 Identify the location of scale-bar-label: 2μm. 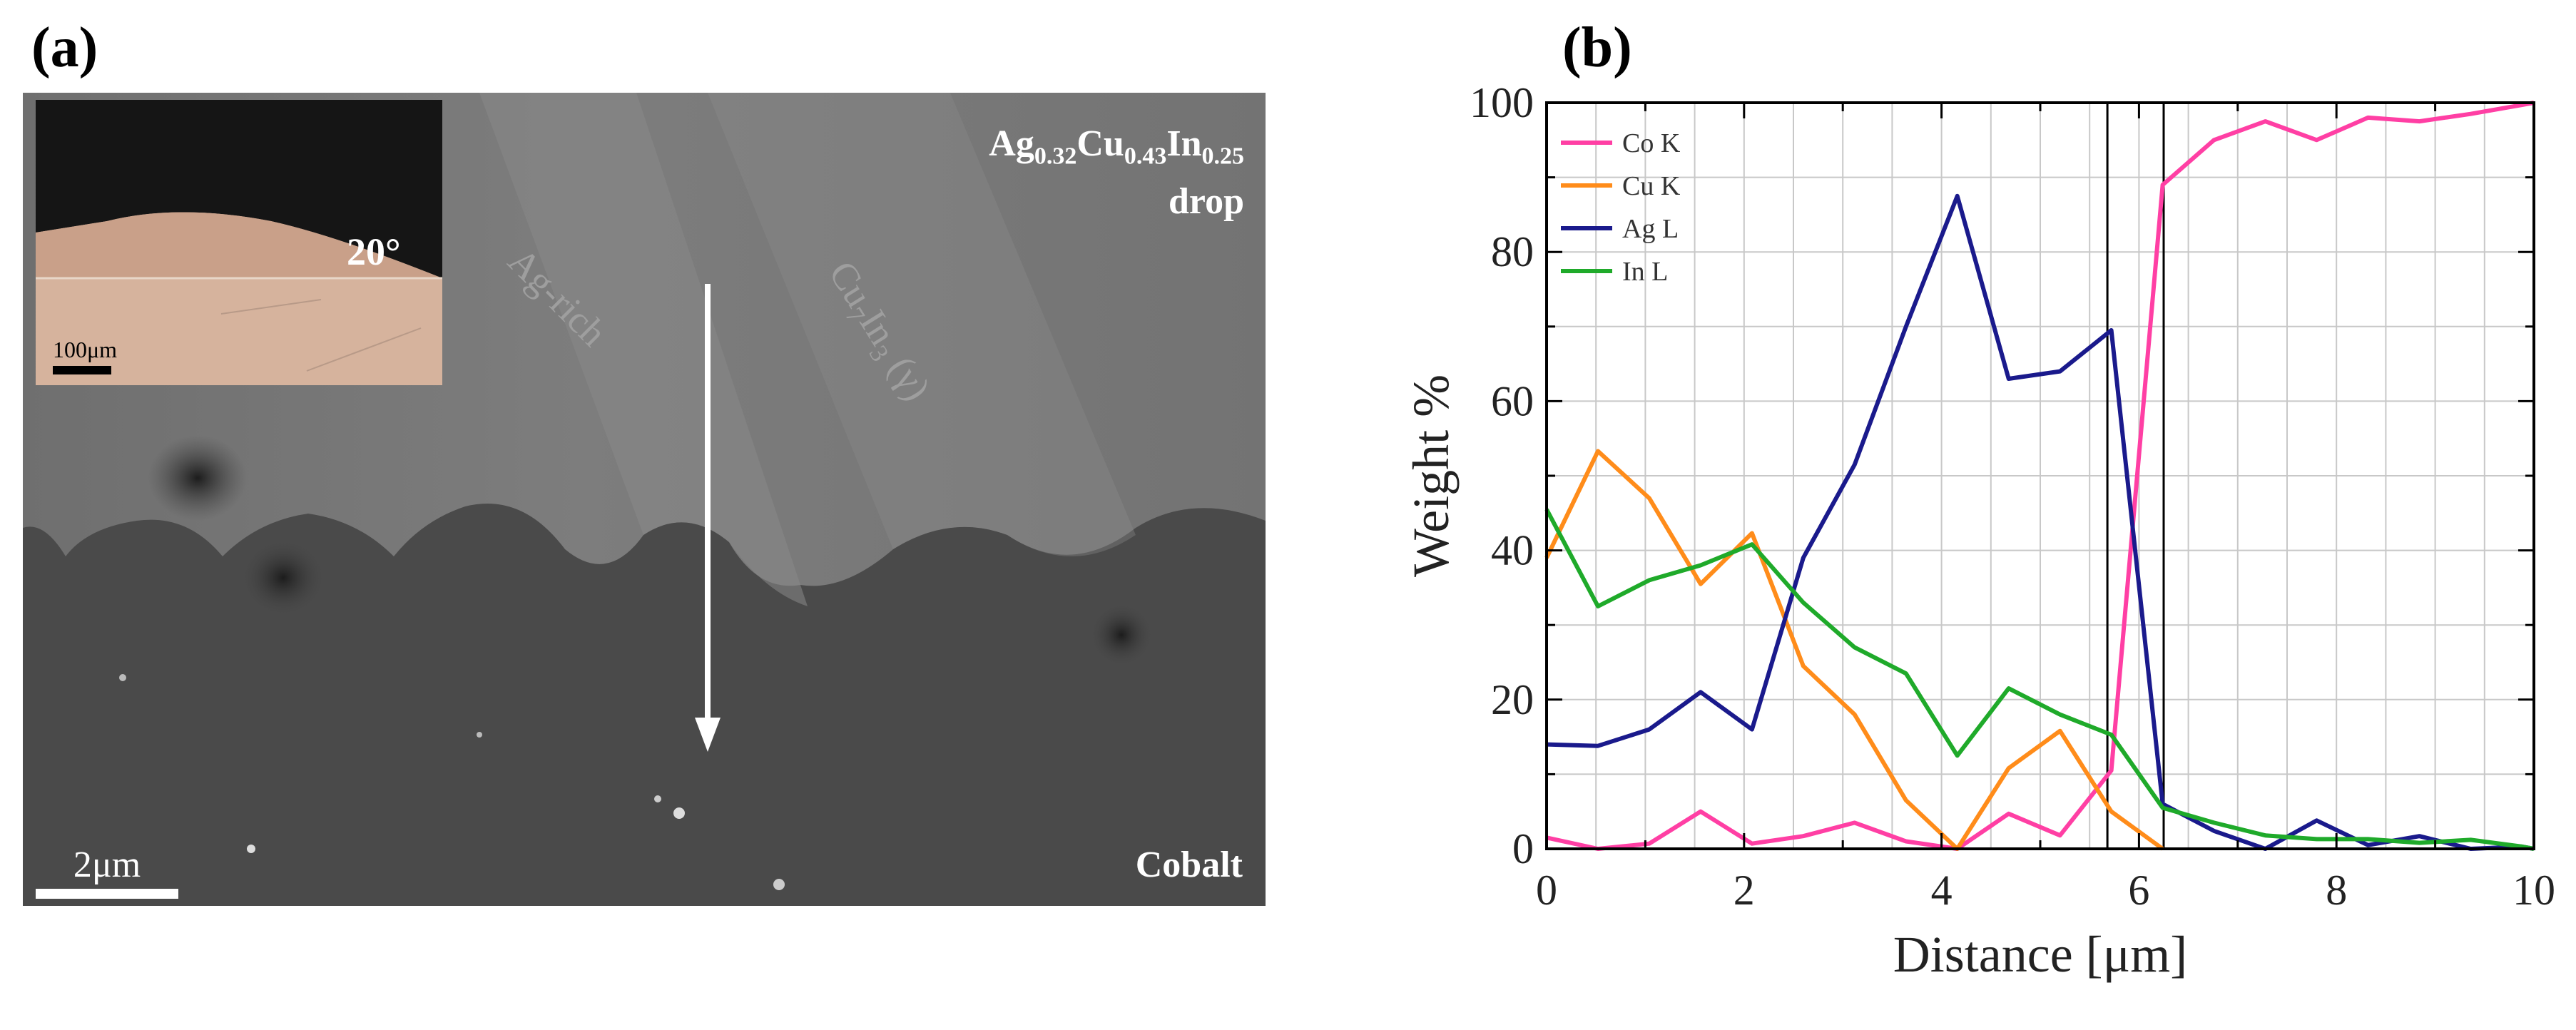
(107, 865).